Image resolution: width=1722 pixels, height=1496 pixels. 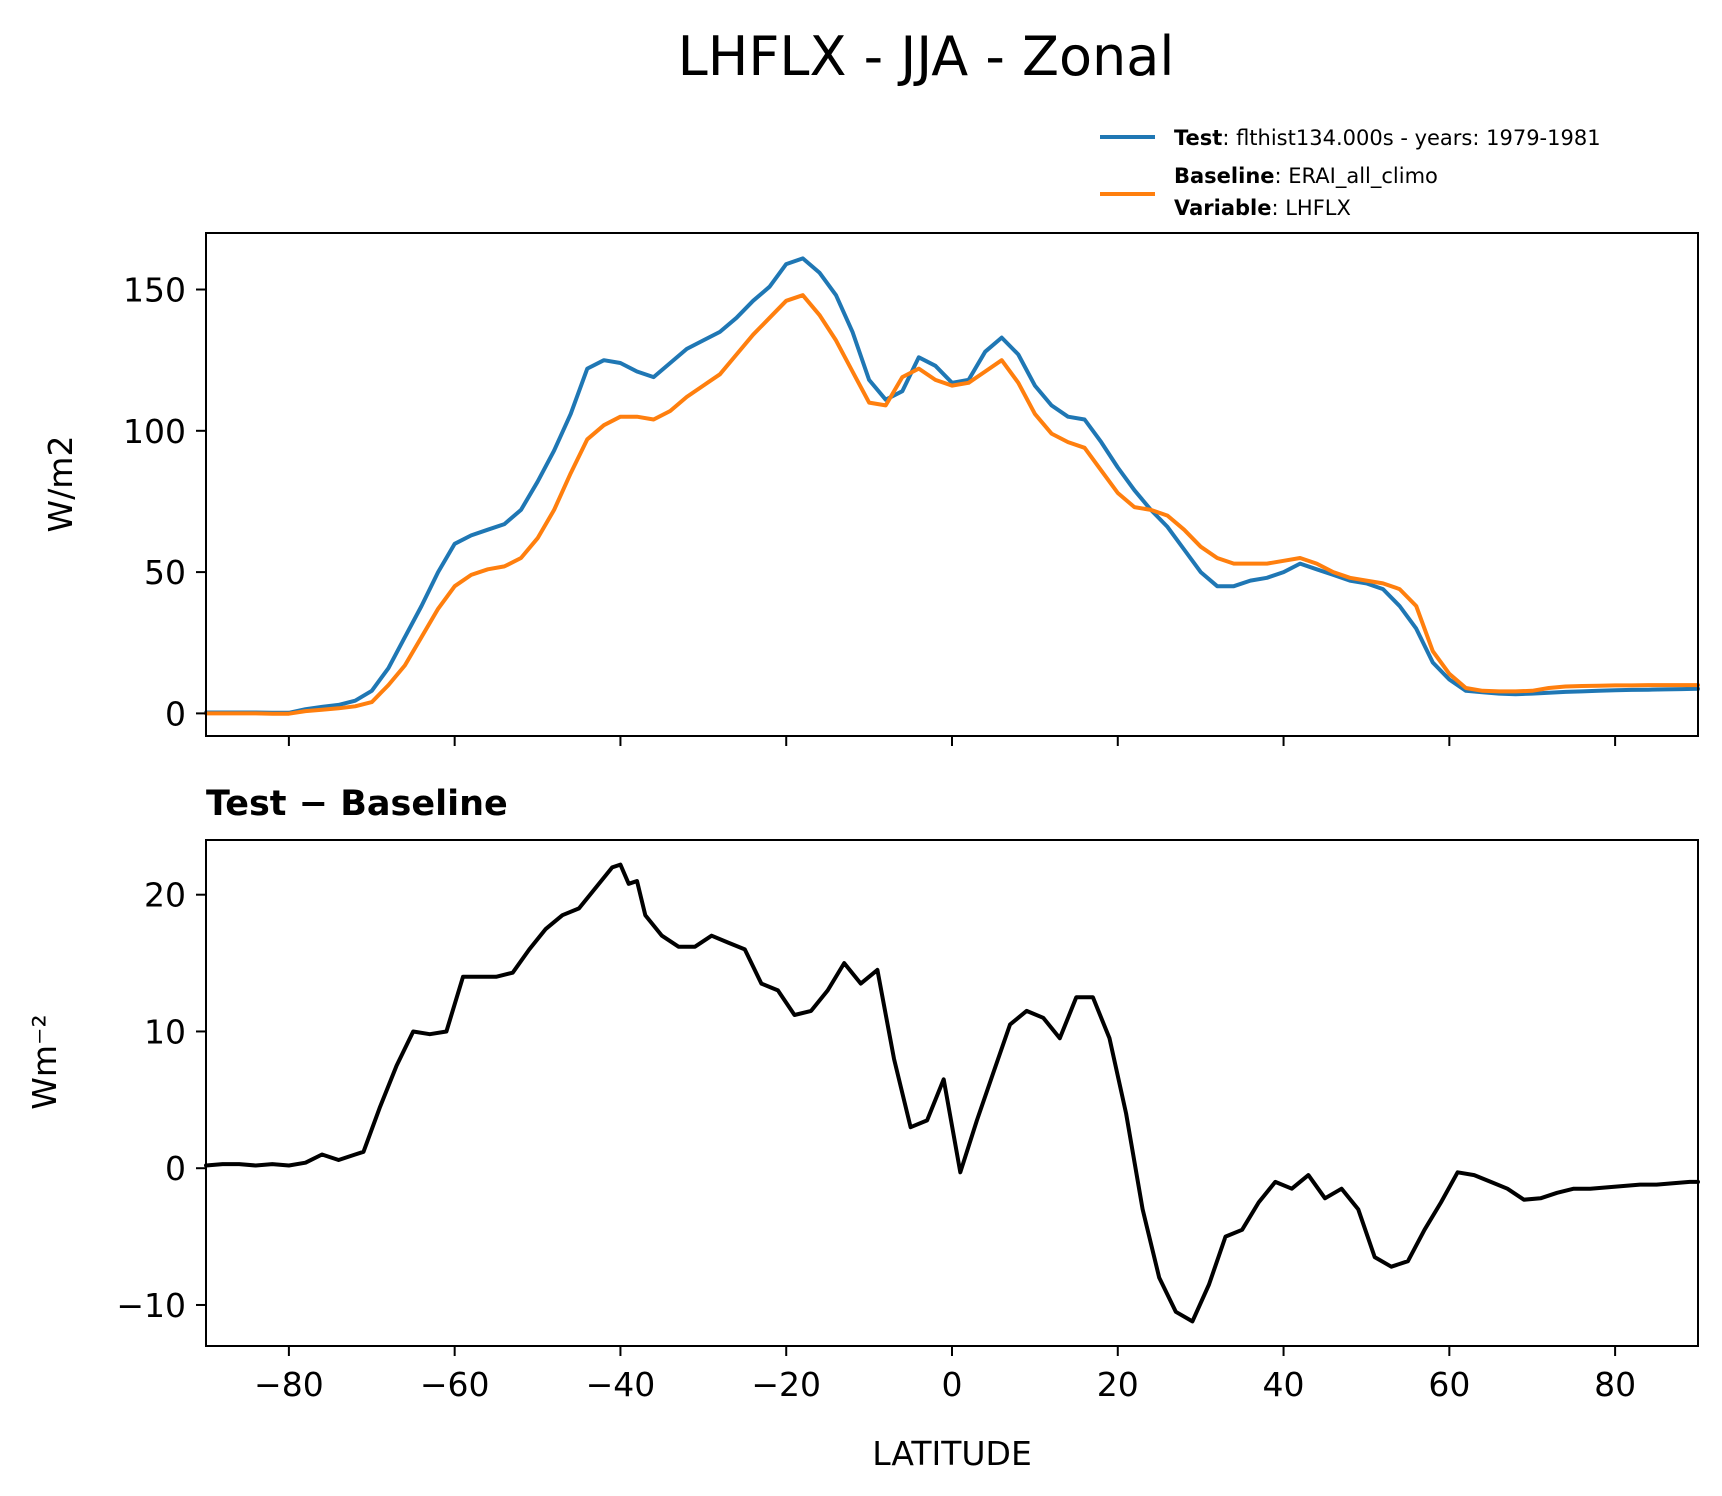 What do you see at coordinates (165, 572) in the screenshot?
I see `top-y-tick-label: 50` at bounding box center [165, 572].